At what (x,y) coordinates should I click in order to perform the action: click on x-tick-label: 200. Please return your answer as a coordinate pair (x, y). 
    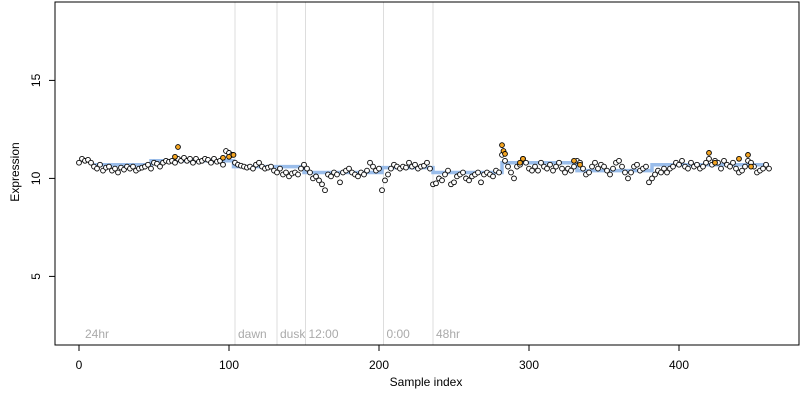
    Looking at the image, I should click on (379, 365).